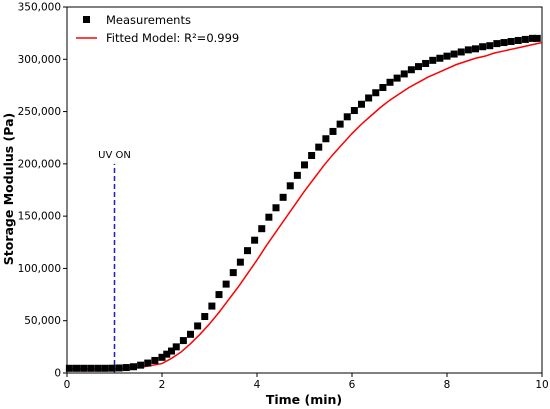 This screenshot has width=550, height=409. What do you see at coordinates (541, 385) in the screenshot?
I see `x-tick-label: 10` at bounding box center [541, 385].